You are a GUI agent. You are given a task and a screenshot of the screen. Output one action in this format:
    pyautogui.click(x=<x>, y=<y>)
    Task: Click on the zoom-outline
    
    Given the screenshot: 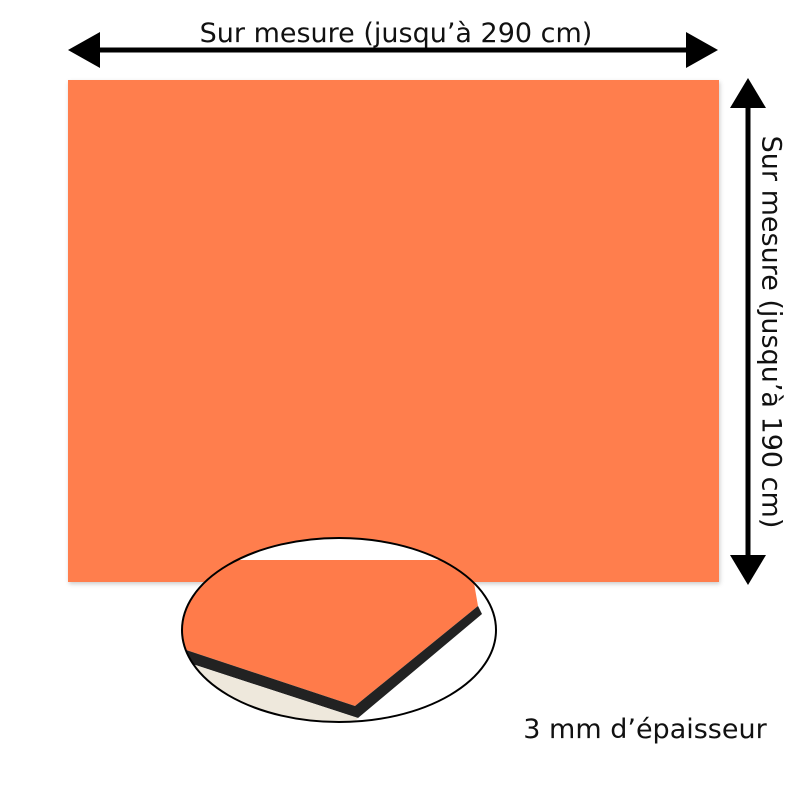 What is the action you would take?
    pyautogui.click(x=339, y=630)
    